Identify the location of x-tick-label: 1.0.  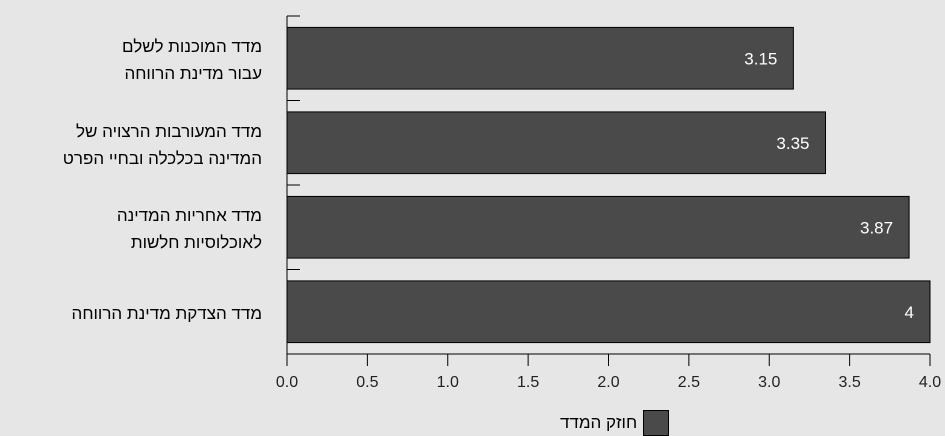
(448, 382).